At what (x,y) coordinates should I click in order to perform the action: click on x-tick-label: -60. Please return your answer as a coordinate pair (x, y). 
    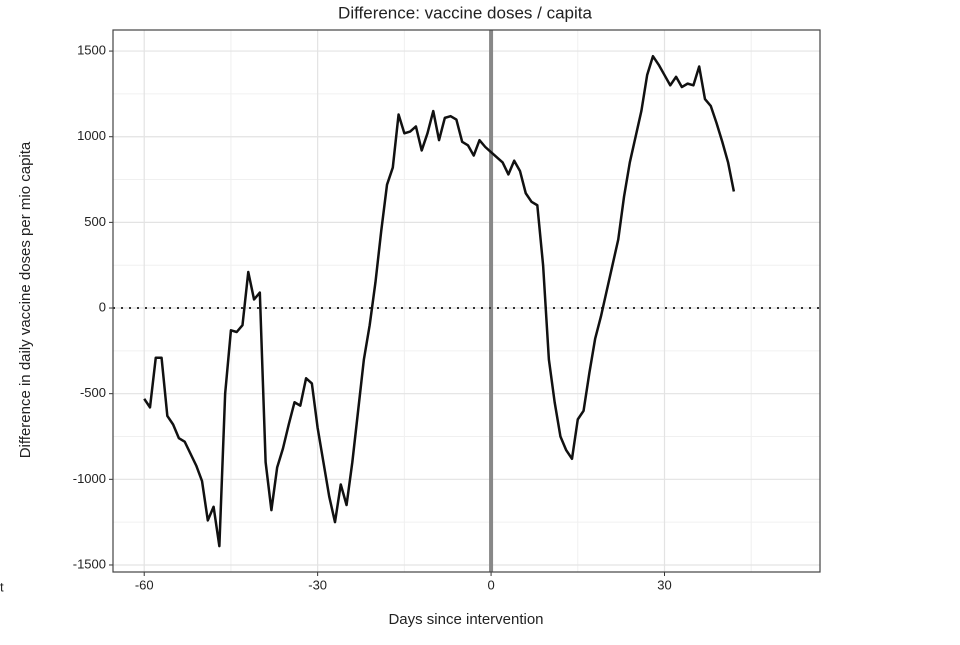
    Looking at the image, I should click on (144, 584).